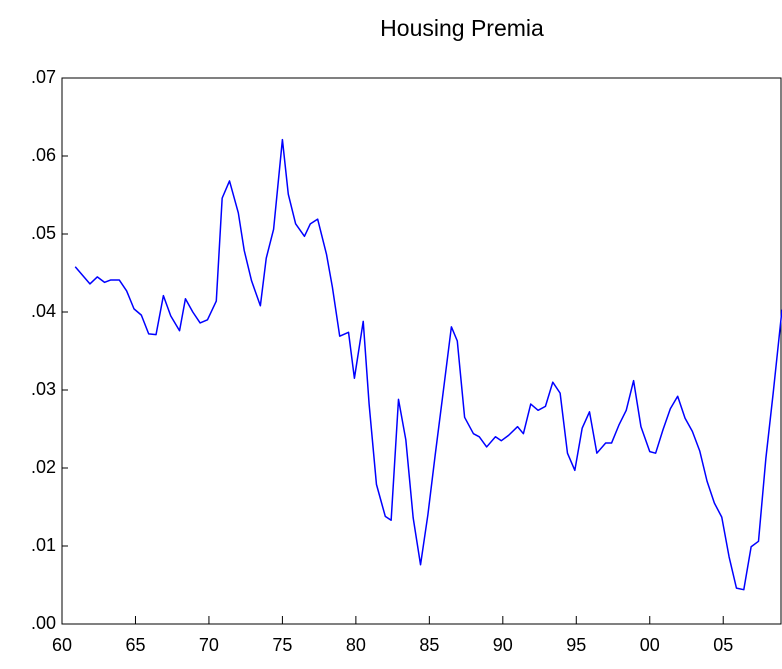 The image size is (782, 669). Describe the element at coordinates (43, 389) in the screenshot. I see `y-tick-label: .03` at that location.